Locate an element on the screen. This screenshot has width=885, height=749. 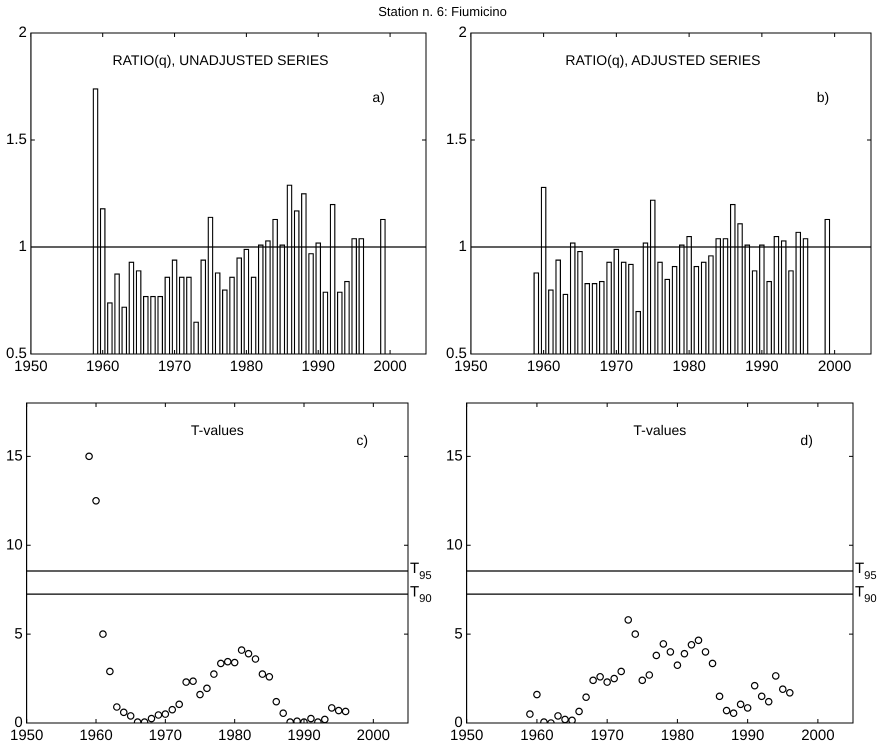
annotation: c) is located at coordinates (362, 440).